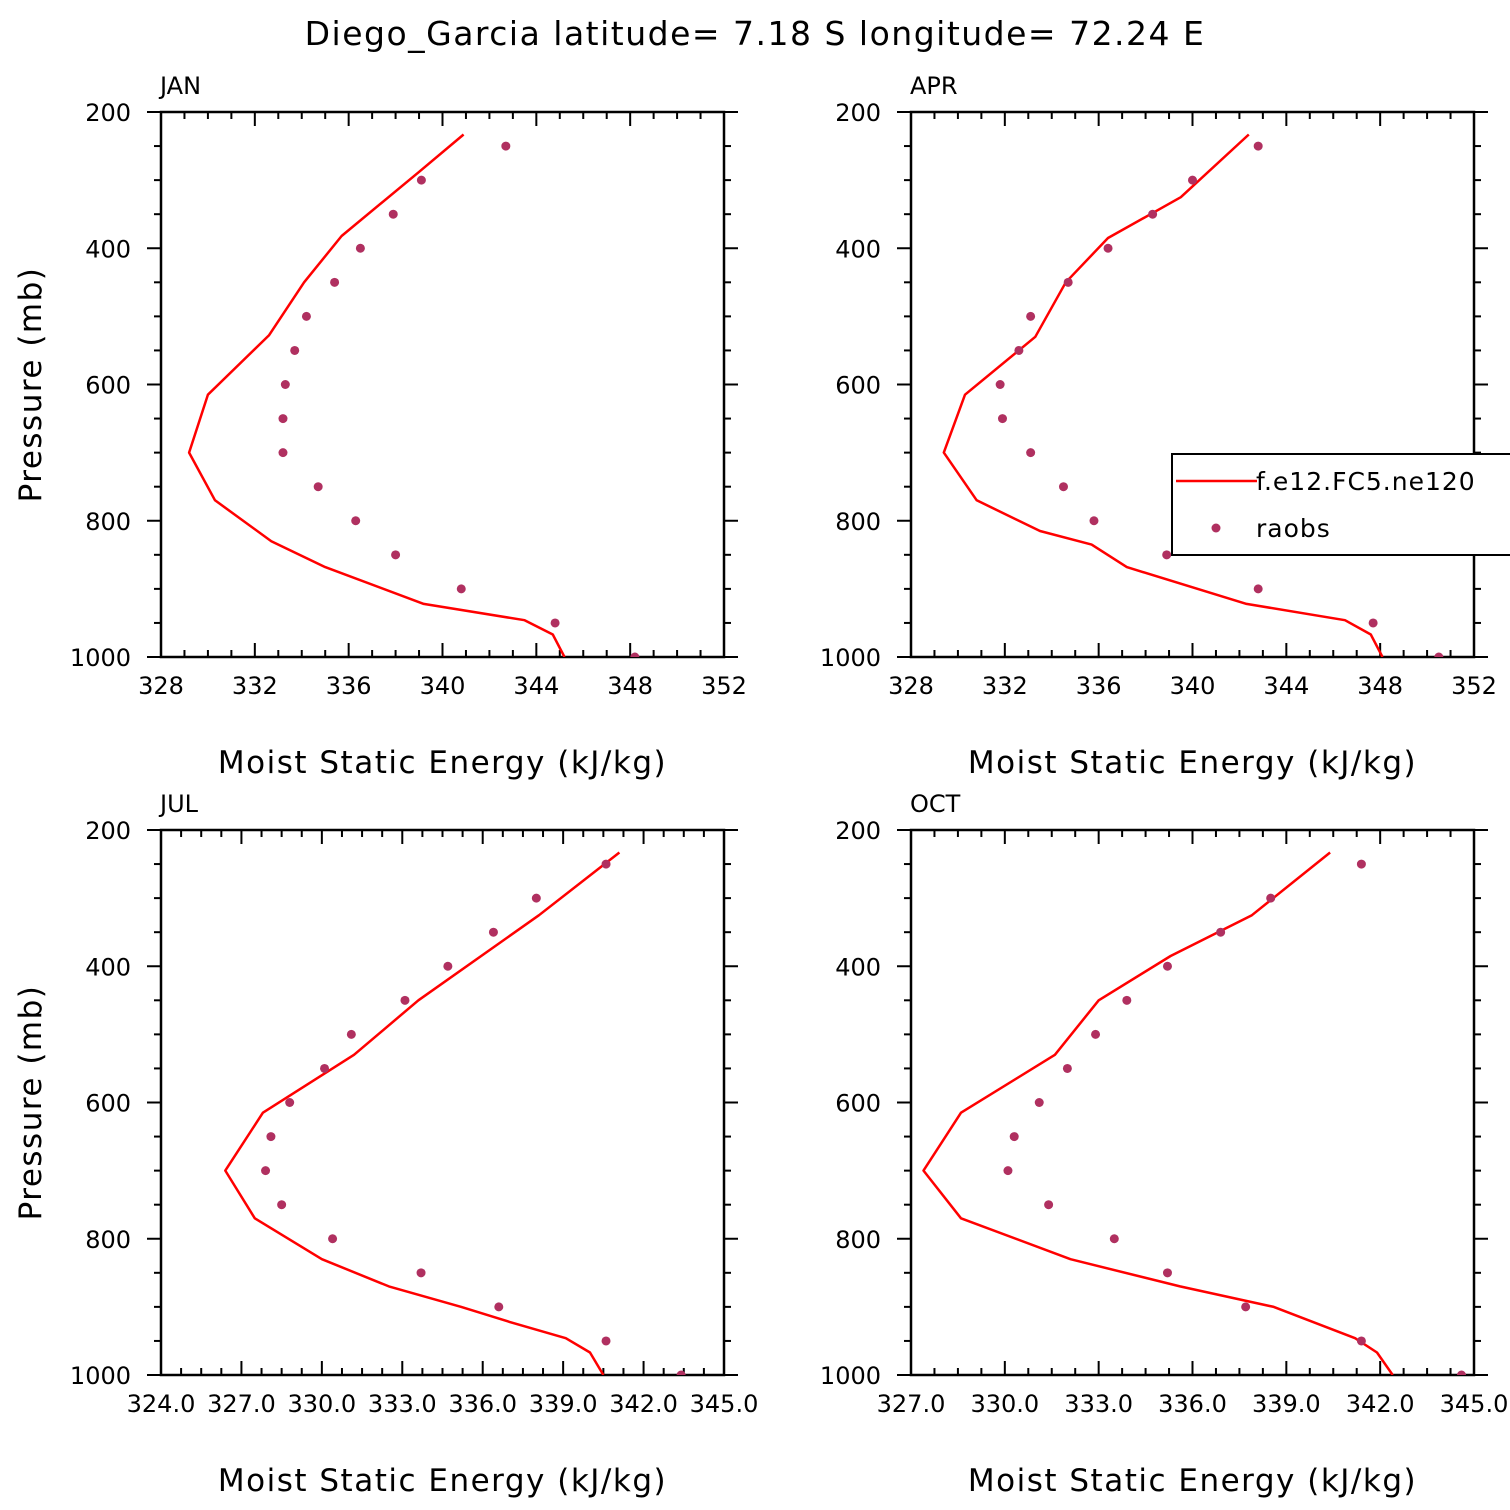 This screenshot has height=1510, width=1510. Describe the element at coordinates (935, 804) in the screenshot. I see `panel-title: OCT` at that location.